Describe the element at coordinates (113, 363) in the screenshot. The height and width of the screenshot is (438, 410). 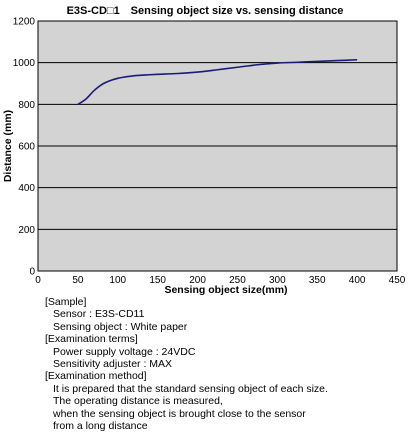
I see `notes-item: Sensitivity adjuster : MAX` at that location.